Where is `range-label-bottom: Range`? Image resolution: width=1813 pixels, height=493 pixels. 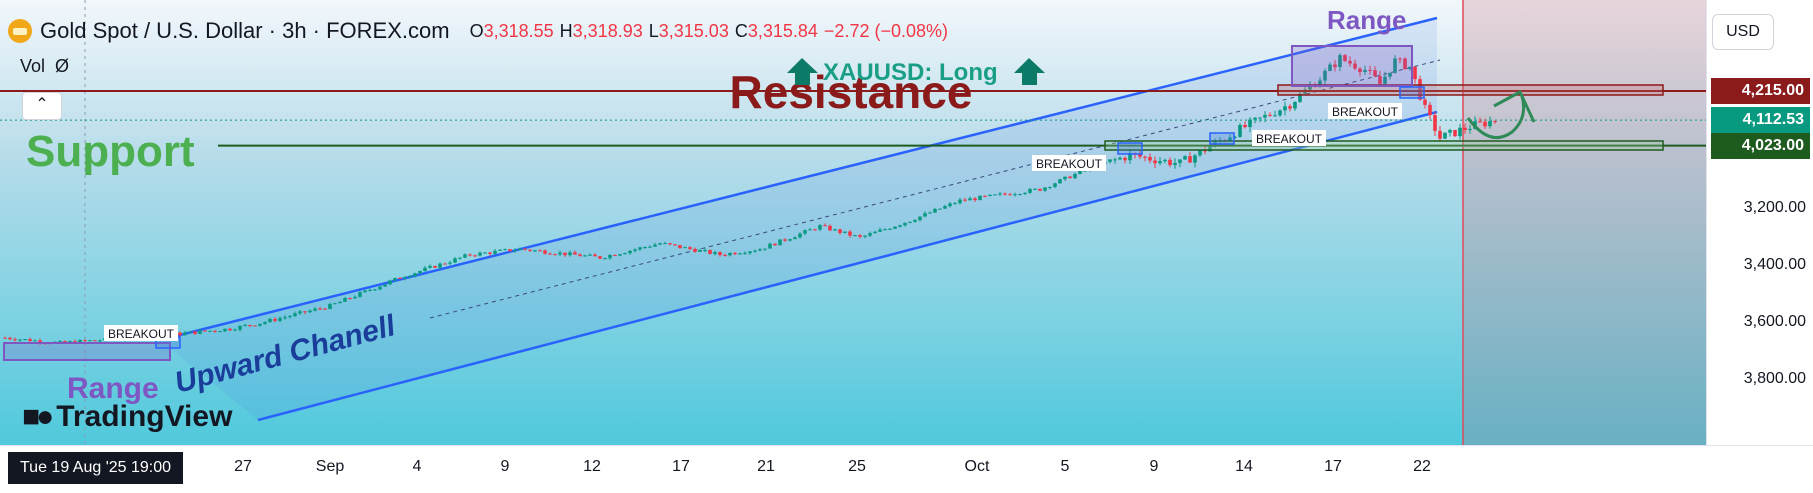
range-label-bottom: Range is located at coordinates (113, 388).